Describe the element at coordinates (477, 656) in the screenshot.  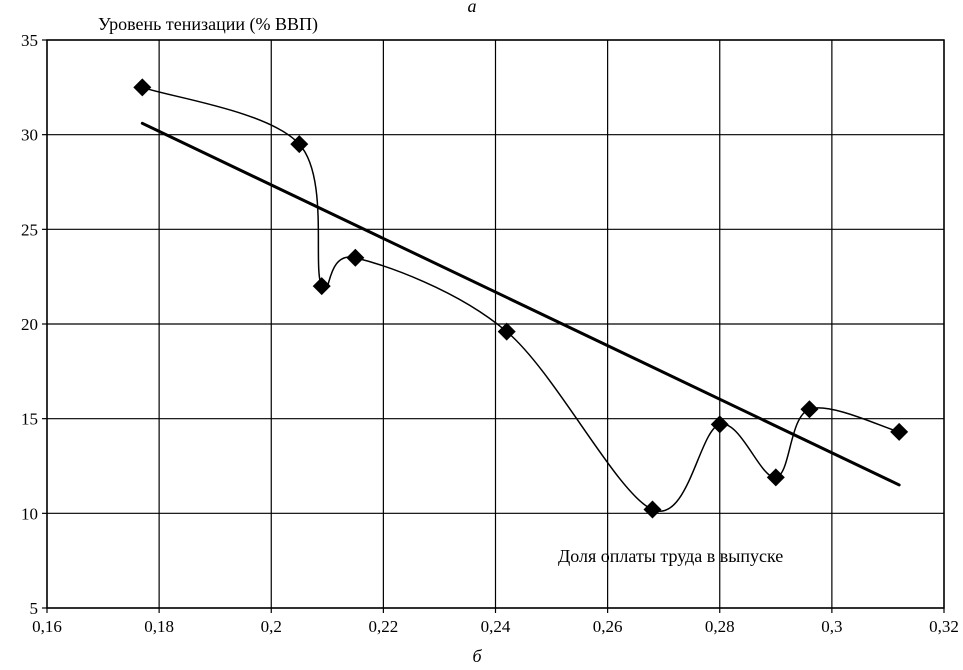
I see `figure-label-bottom: б` at that location.